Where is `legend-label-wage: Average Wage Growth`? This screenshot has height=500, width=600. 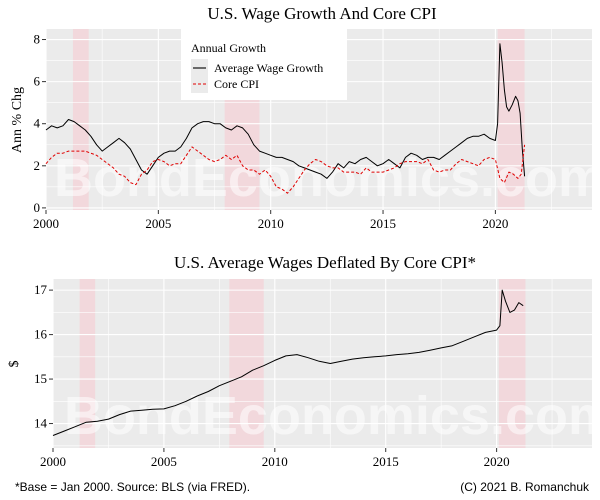 legend-label-wage: Average Wage Growth is located at coordinates (268, 68).